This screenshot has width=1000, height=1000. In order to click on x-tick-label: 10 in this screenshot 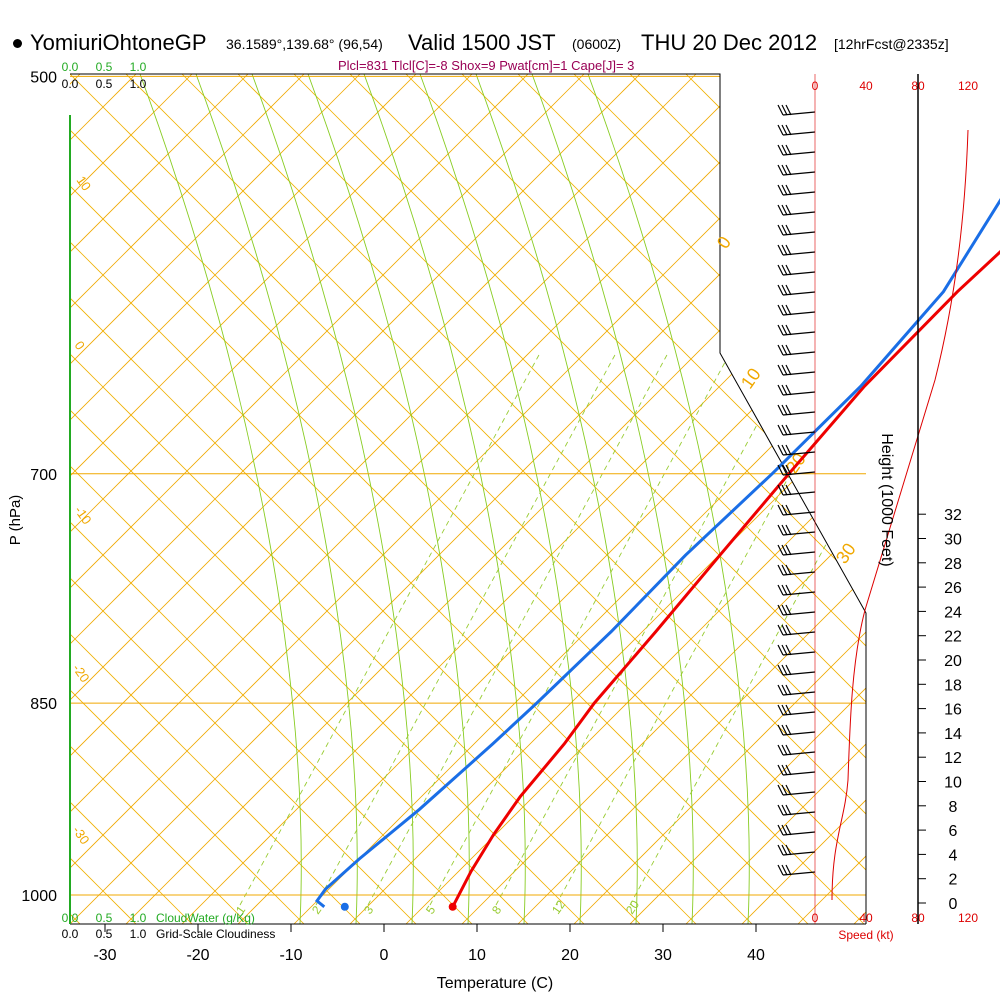, I will do `click(477, 955)`.